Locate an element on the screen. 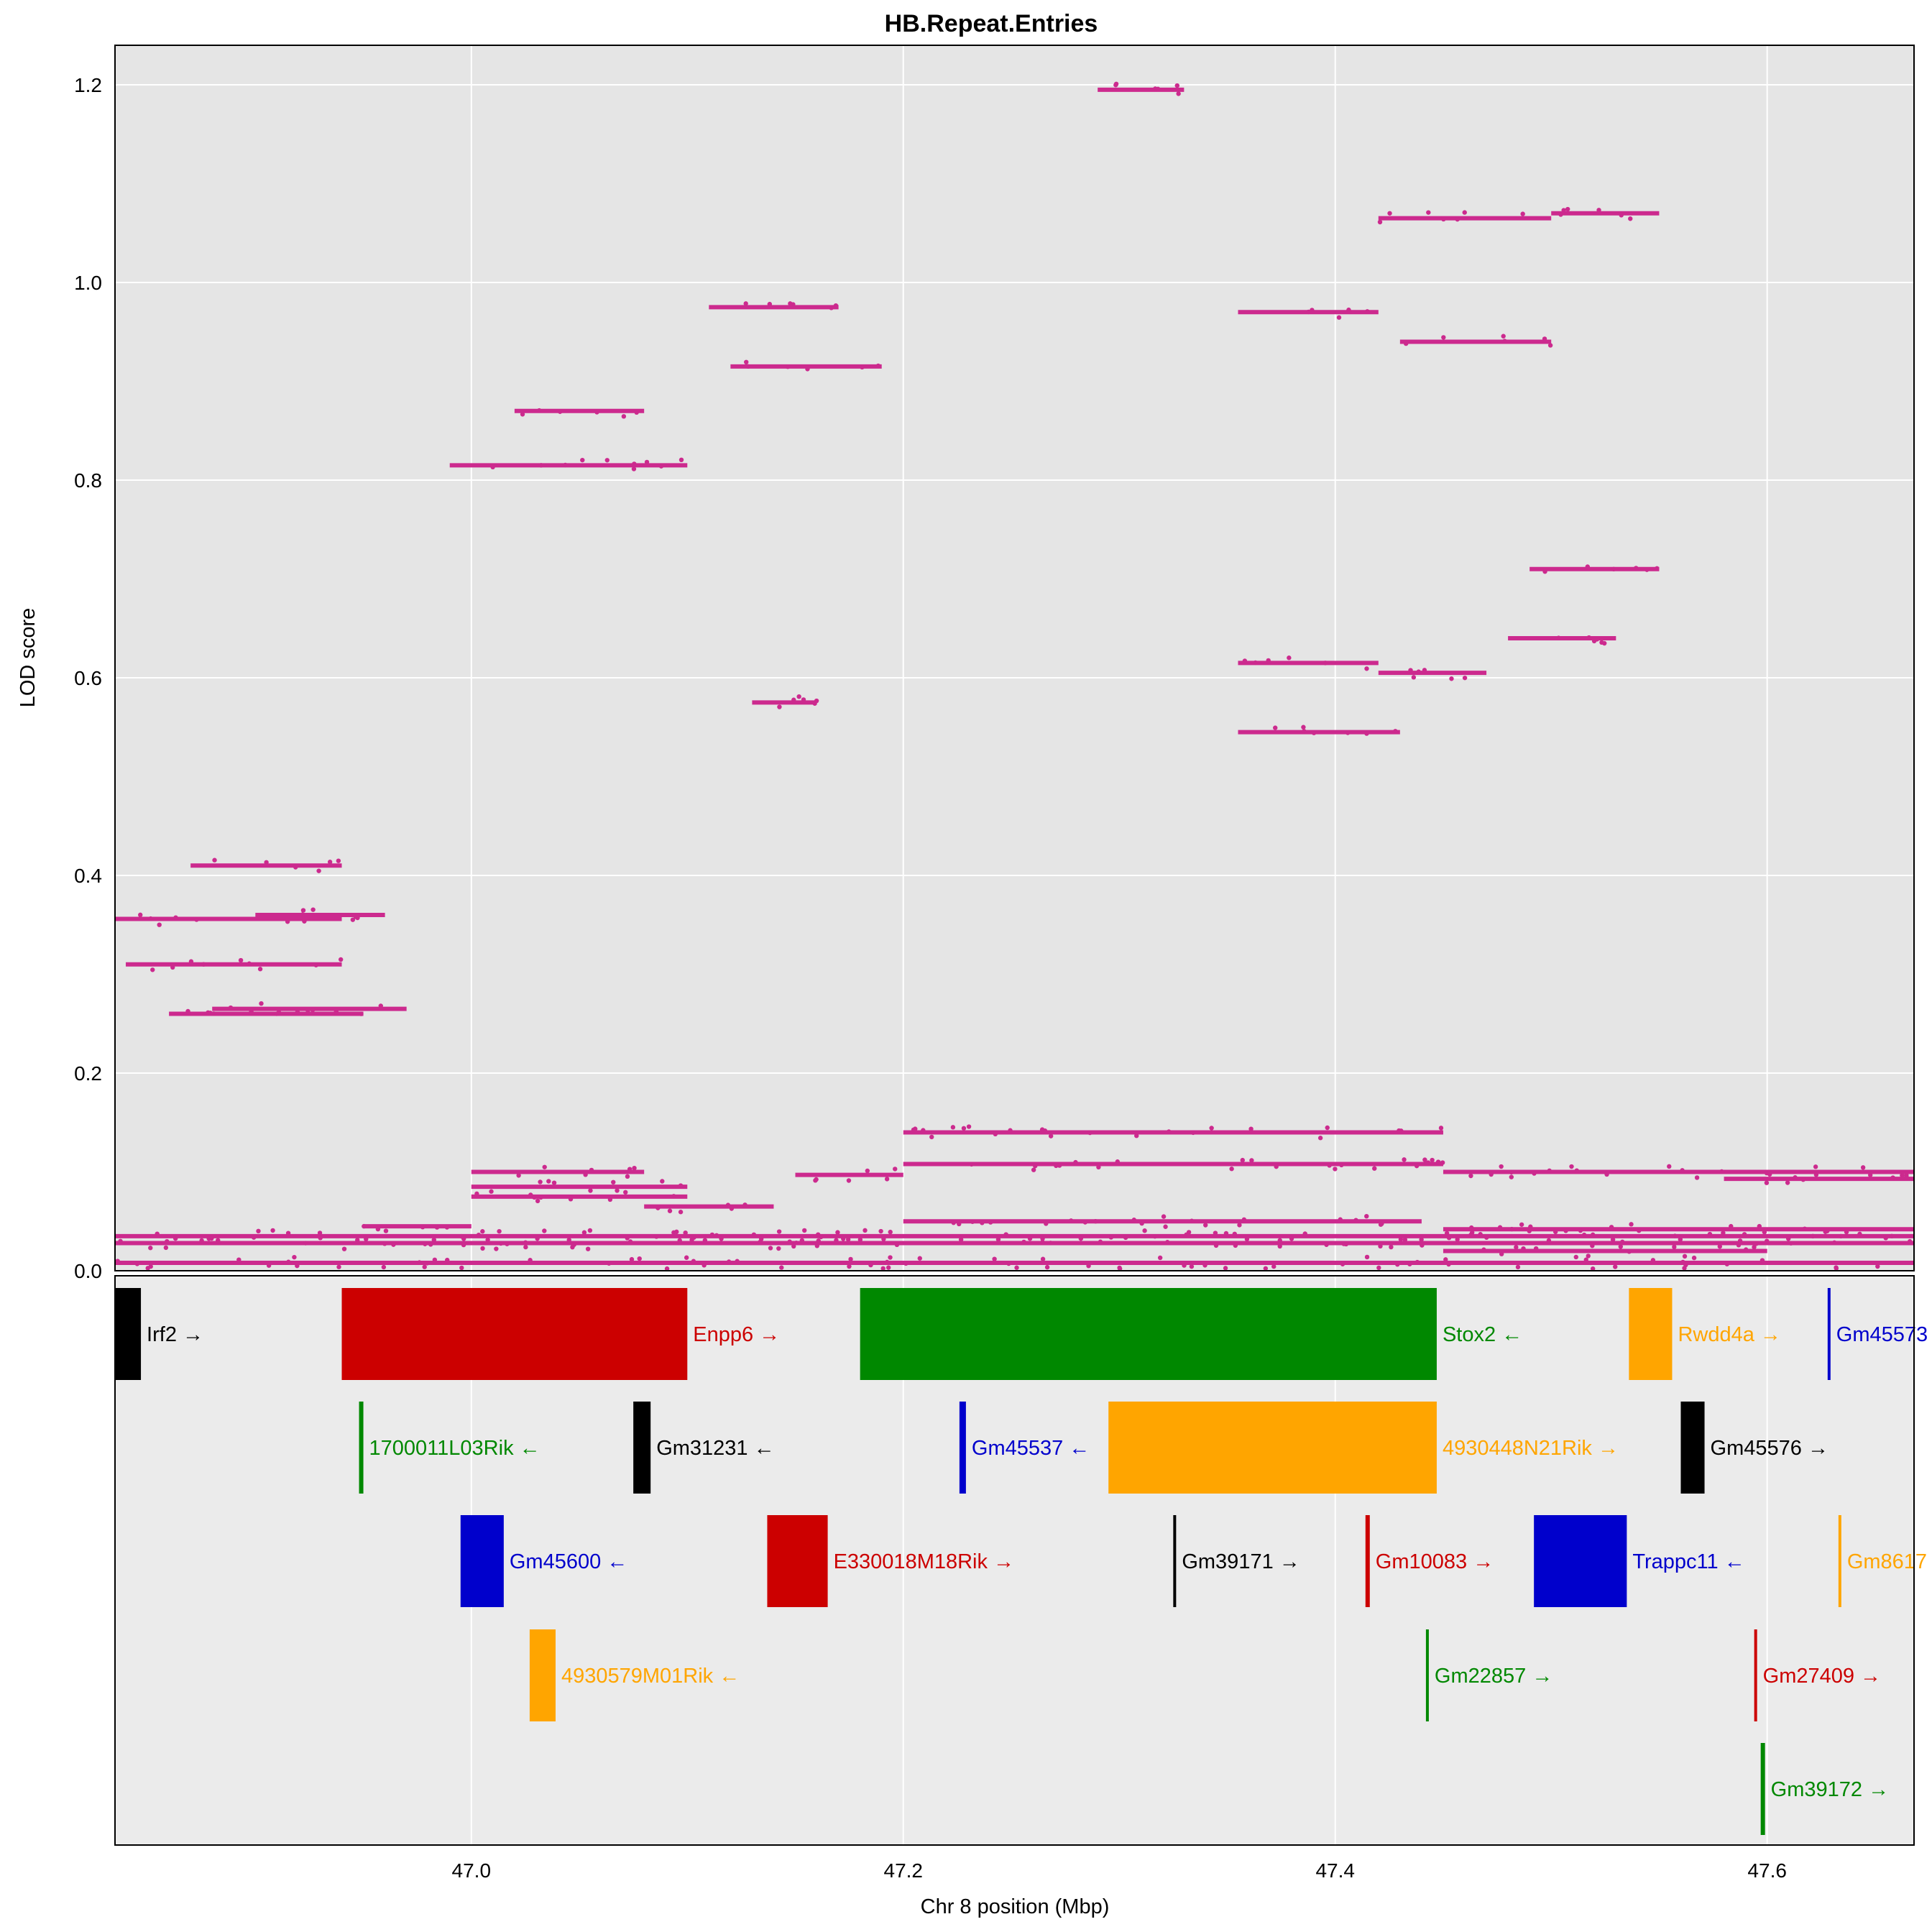 Image resolution: width=1932 pixels, height=1932 pixels. y-tick-label: 0.2 is located at coordinates (88, 1073).